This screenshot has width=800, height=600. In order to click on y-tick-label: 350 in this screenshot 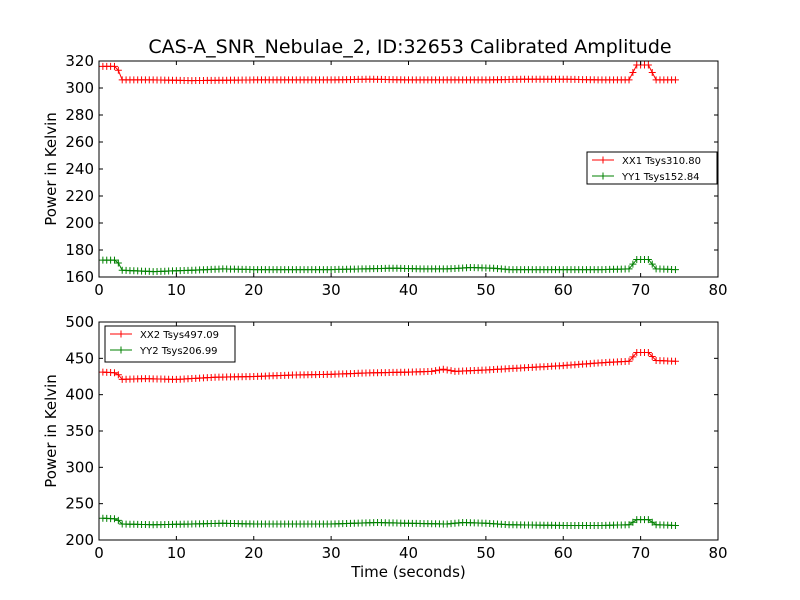, I will do `click(79, 431)`.